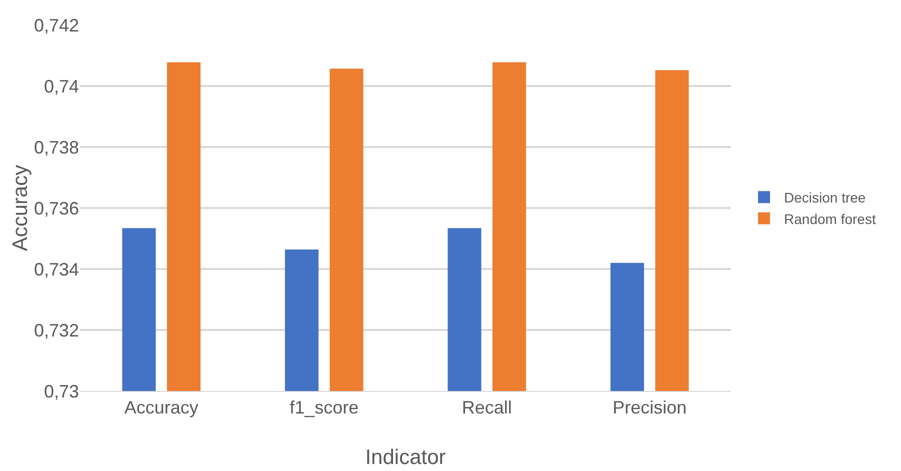  What do you see at coordinates (161, 408) in the screenshot?
I see `x-tick-label: Accuracy` at bounding box center [161, 408].